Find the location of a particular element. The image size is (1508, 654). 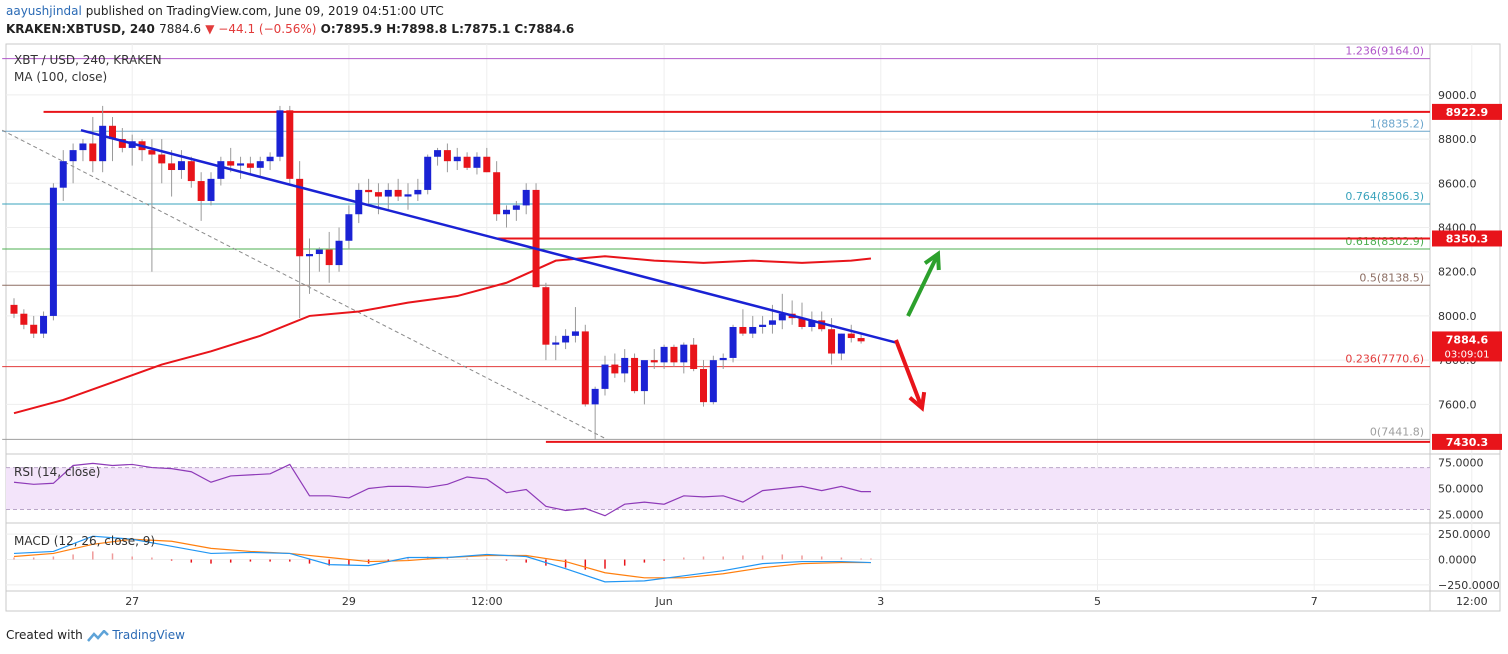

fib-level-label: 0.618(8302.9) is located at coordinates (1384, 241).